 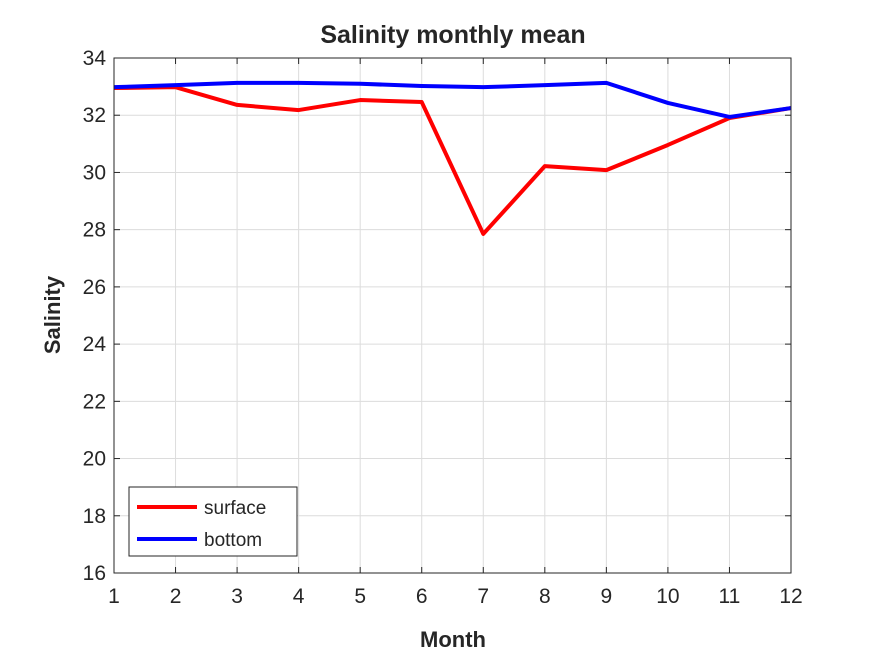 What do you see at coordinates (237, 596) in the screenshot?
I see `x-tick-label: 3` at bounding box center [237, 596].